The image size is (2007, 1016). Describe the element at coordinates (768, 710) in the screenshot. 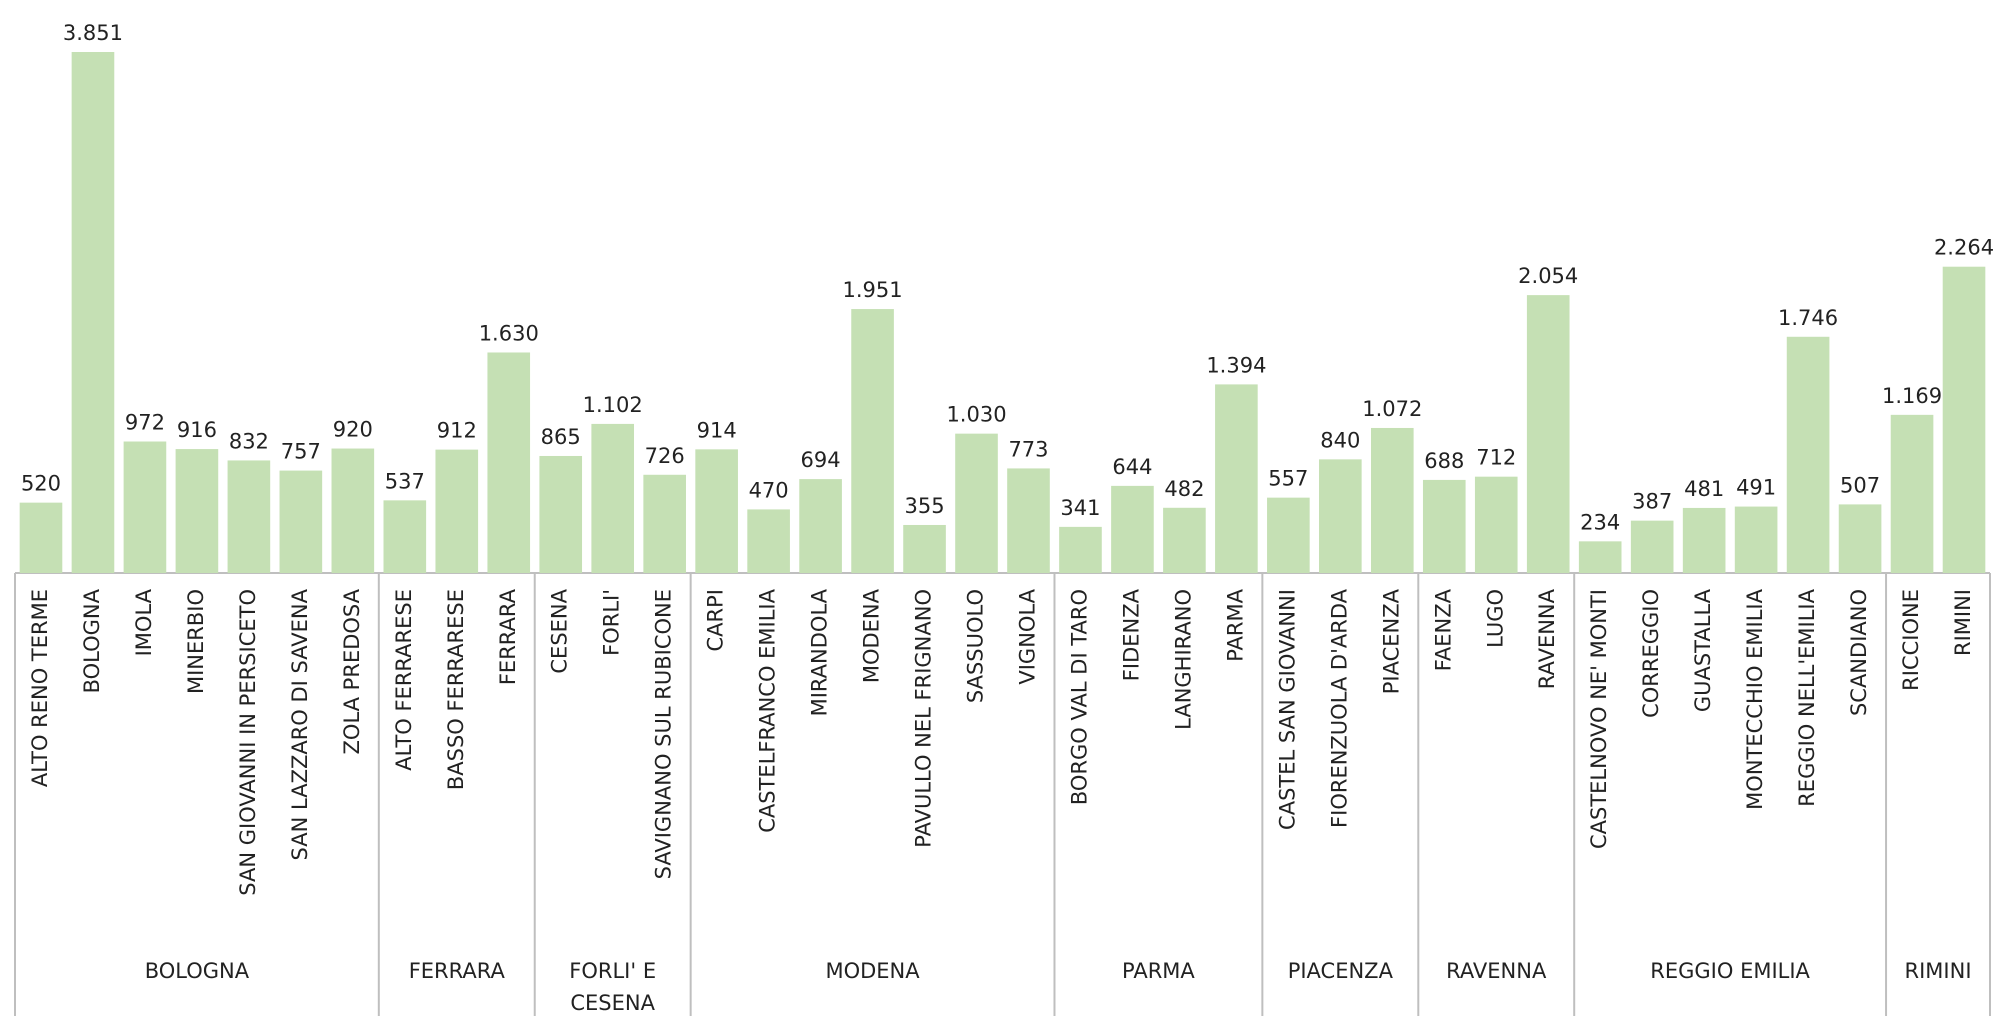

I see `x-tick-label: CASTELFRANCO EMILIA` at that location.